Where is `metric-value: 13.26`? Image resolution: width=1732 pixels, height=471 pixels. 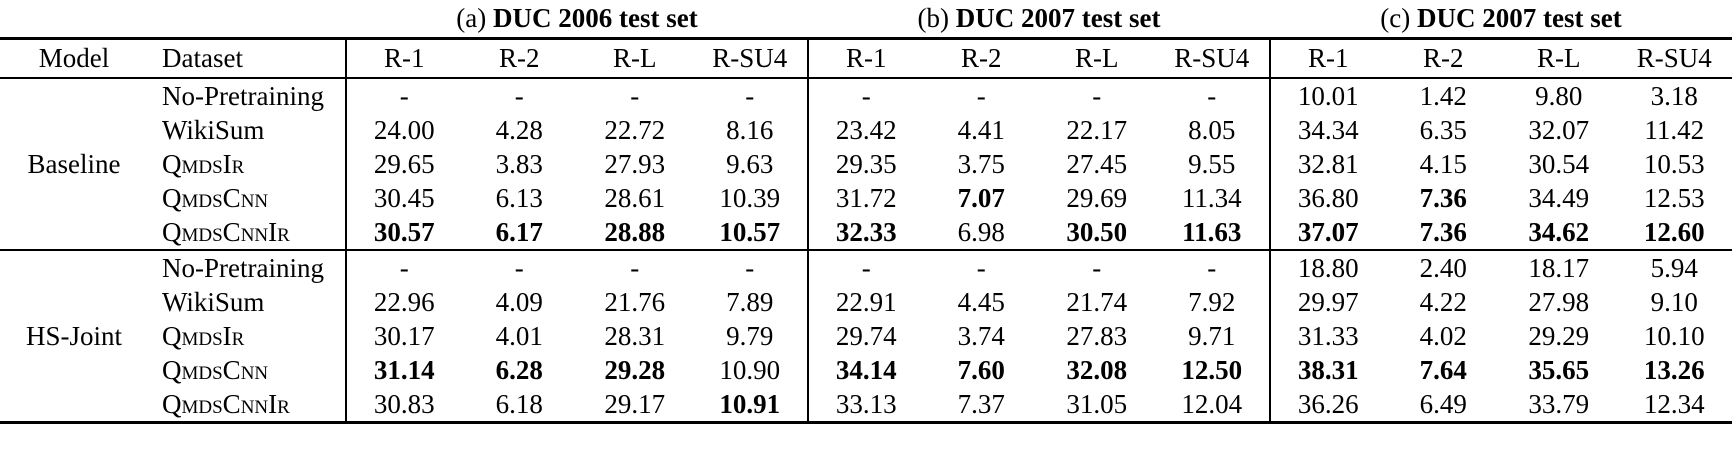 metric-value: 13.26 is located at coordinates (1674, 369).